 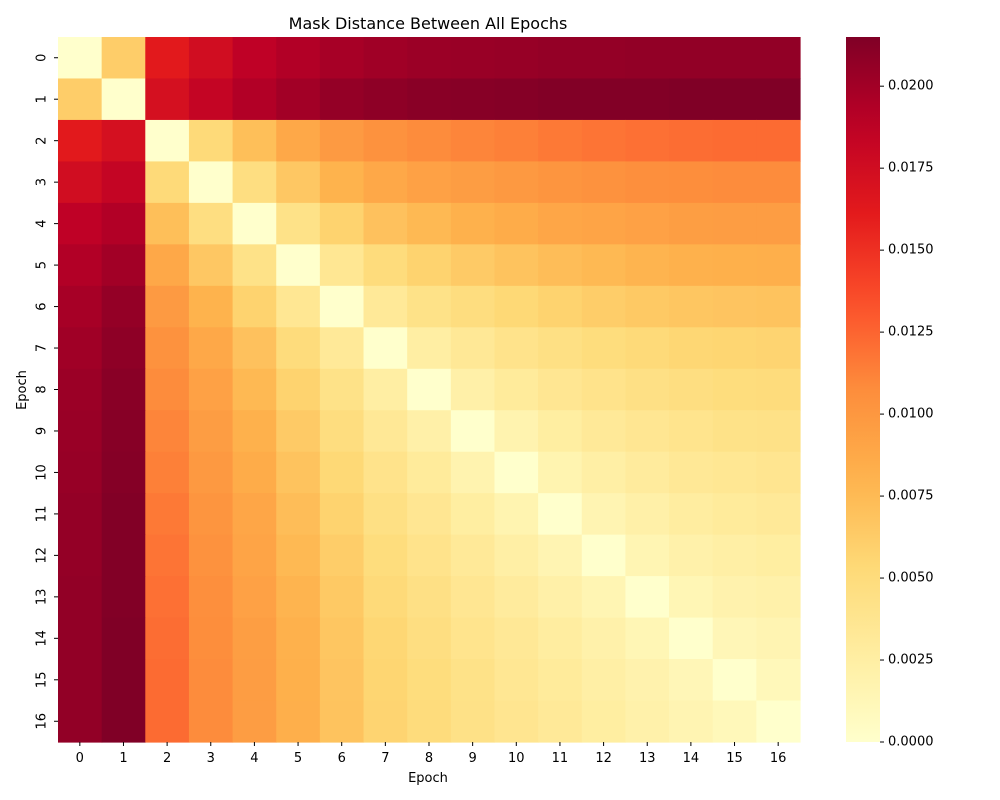 What do you see at coordinates (911, 742) in the screenshot?
I see `colorbar-tick-label: 0.0000` at bounding box center [911, 742].